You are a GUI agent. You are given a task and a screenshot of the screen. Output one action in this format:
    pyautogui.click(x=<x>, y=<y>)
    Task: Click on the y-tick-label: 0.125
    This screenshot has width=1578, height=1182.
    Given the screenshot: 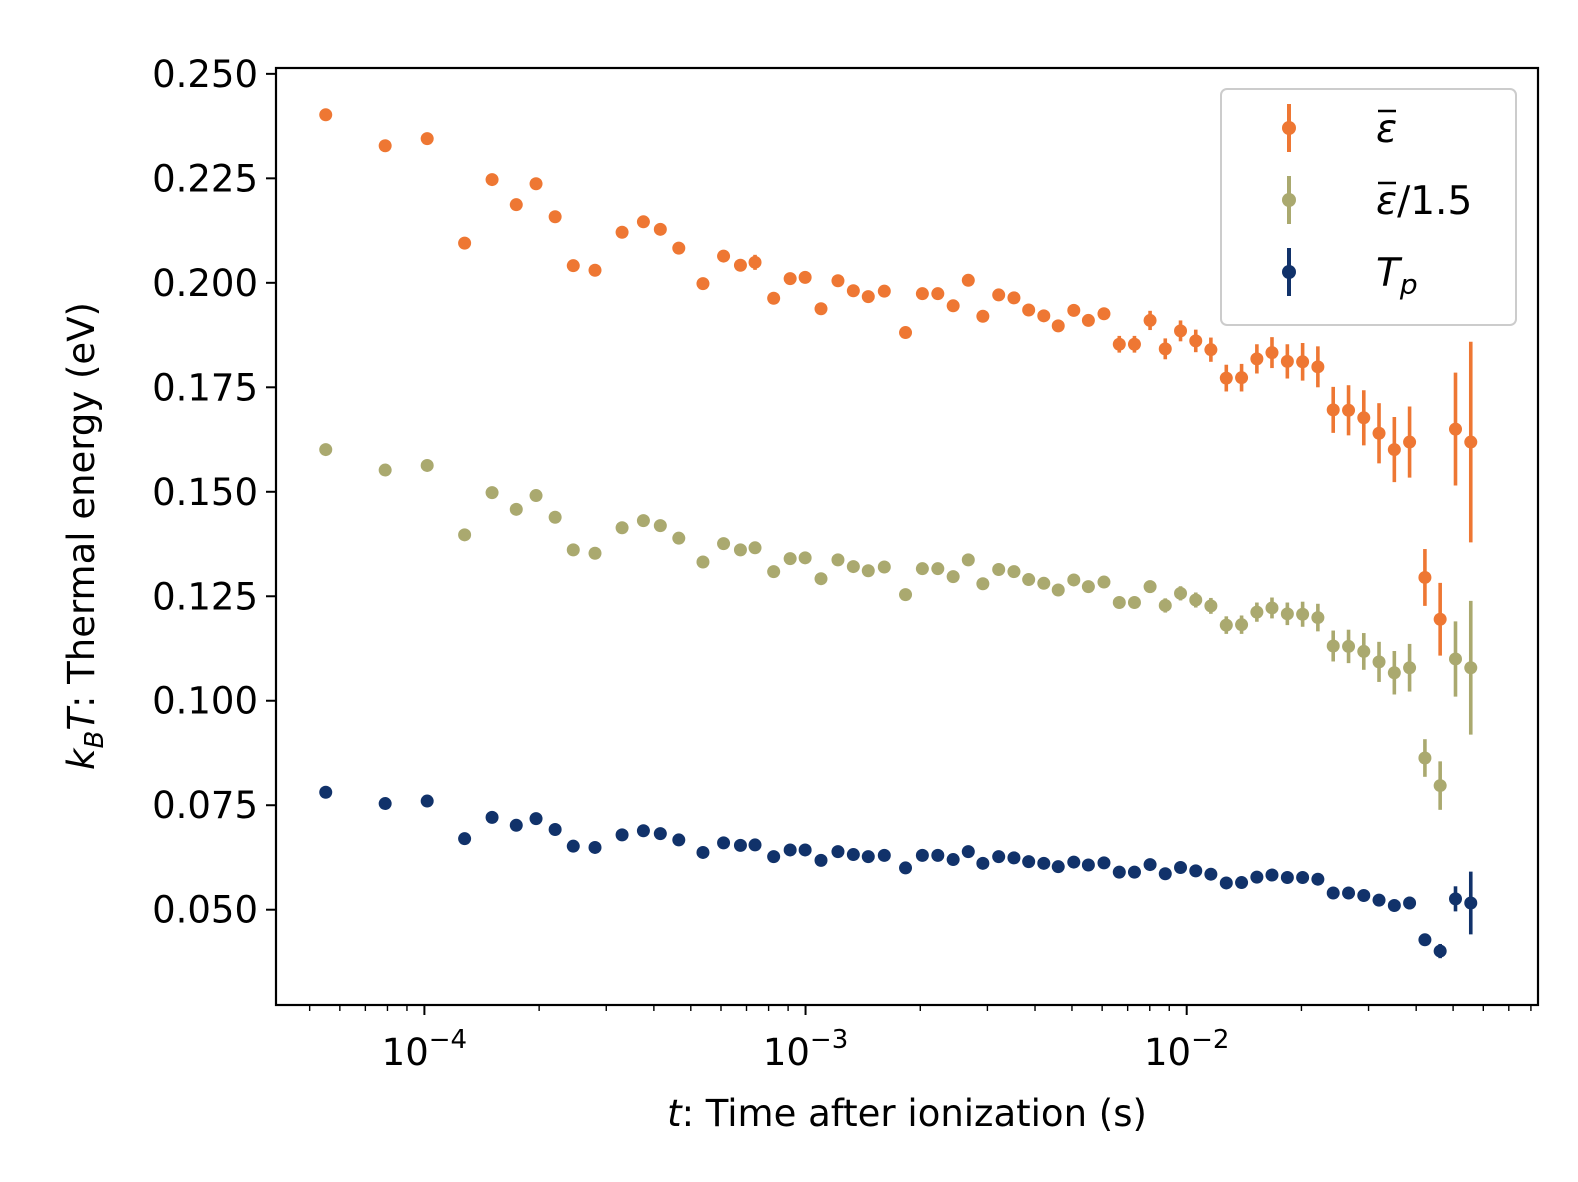 What is the action you would take?
    pyautogui.click(x=205, y=596)
    